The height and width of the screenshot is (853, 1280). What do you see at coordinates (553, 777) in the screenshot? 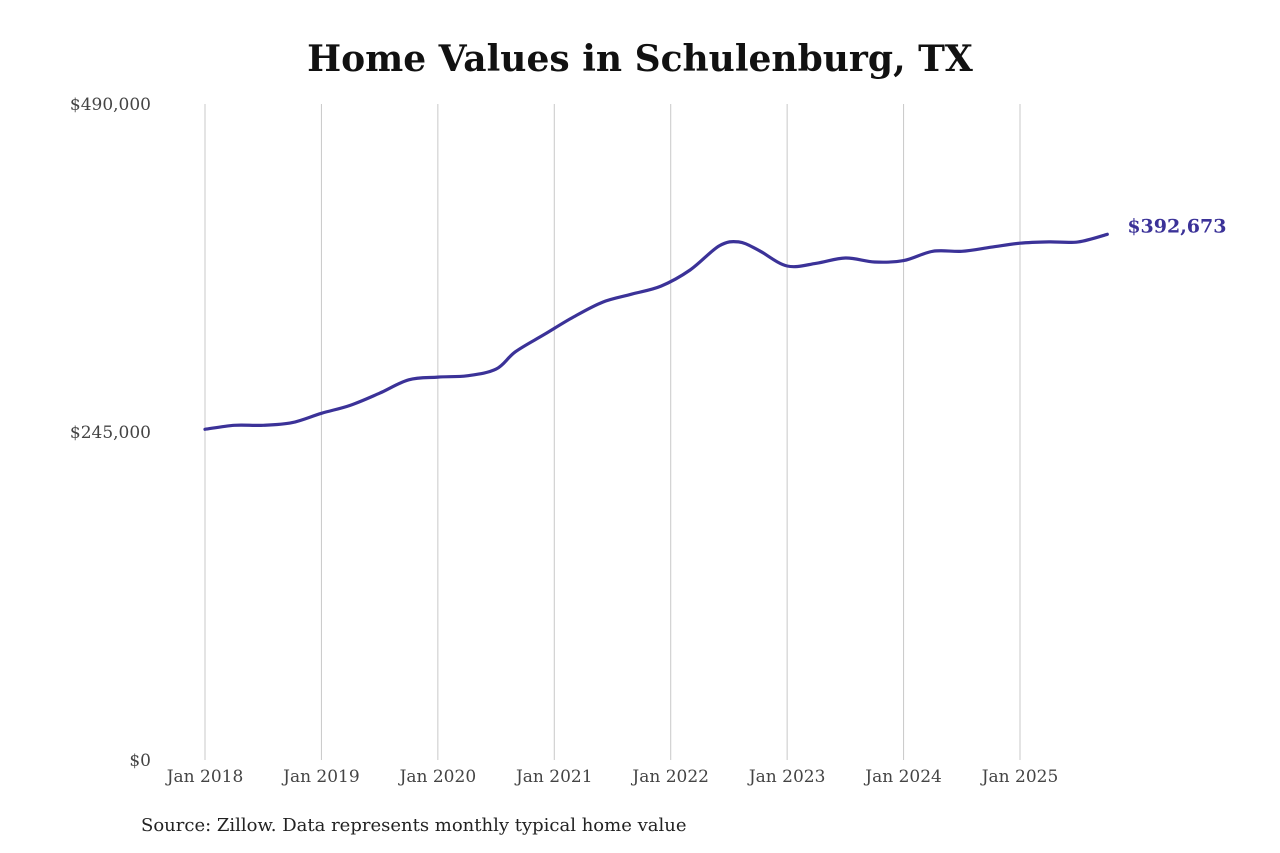
I see `x-tick-label: Jan 2021` at bounding box center [553, 777].